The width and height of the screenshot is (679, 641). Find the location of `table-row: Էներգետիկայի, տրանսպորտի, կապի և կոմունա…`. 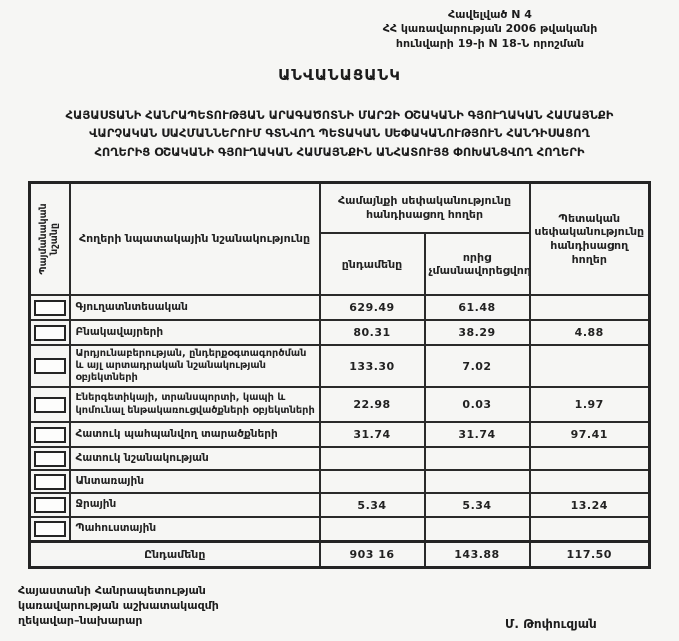

table-row: Էներգետիկայի, տրանսպորտի, կապի և կոմունա… is located at coordinates (339, 404).